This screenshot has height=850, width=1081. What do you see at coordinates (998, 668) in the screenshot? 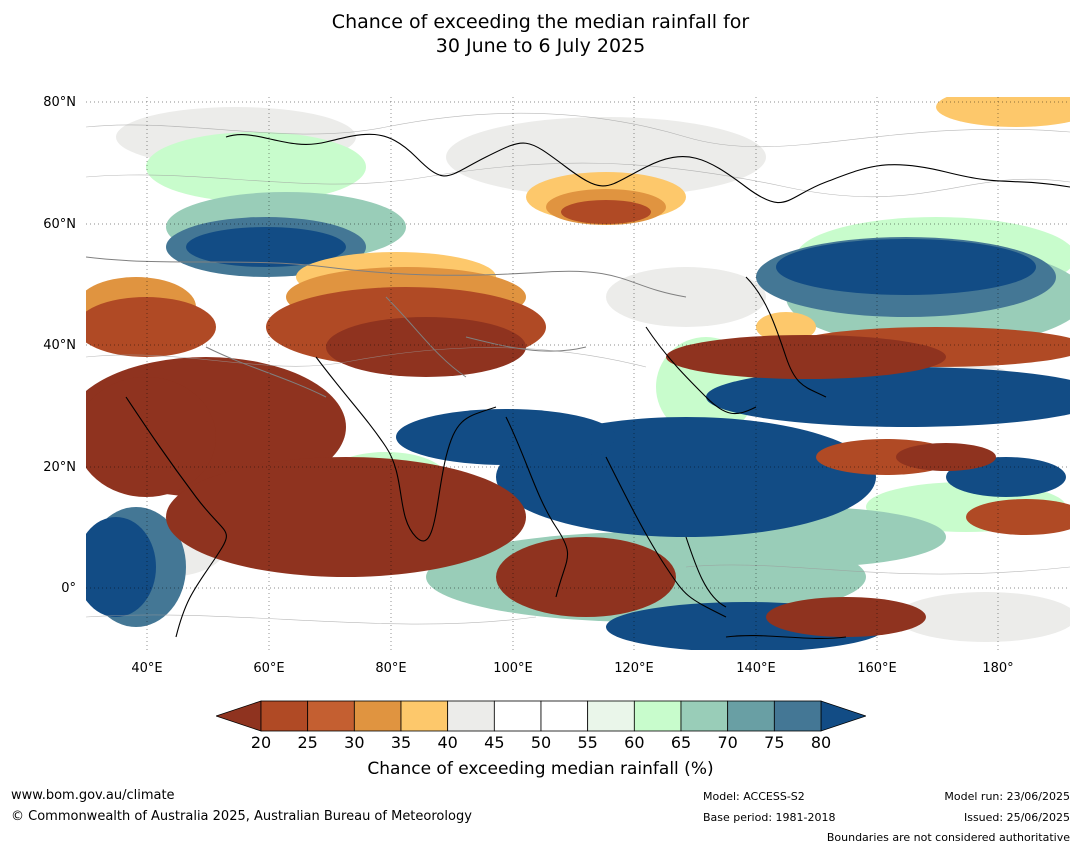
I see `lon-label-180: 180°` at bounding box center [998, 668].